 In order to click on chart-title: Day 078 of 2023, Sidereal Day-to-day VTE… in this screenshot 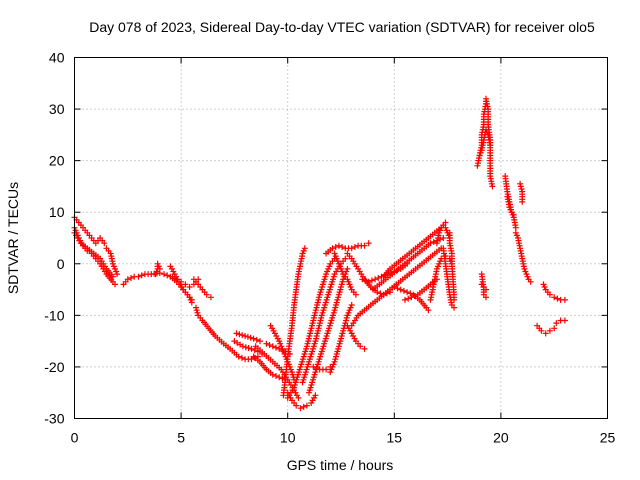, I will do `click(342, 27)`.